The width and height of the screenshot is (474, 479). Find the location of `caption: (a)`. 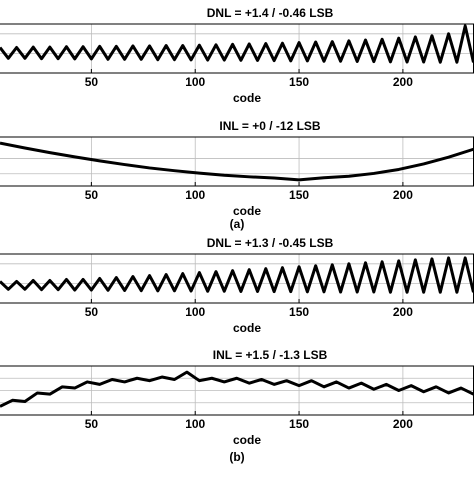

caption: (a) is located at coordinates (237, 224).